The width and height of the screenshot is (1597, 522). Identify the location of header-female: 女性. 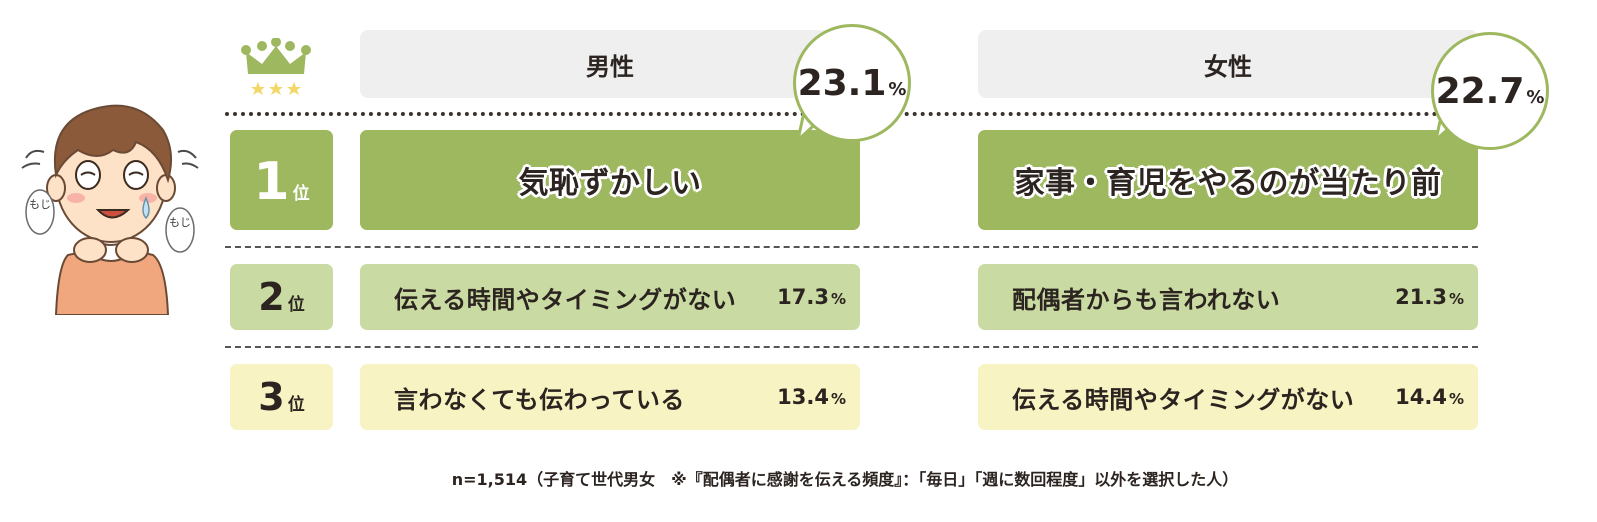
(1228, 64).